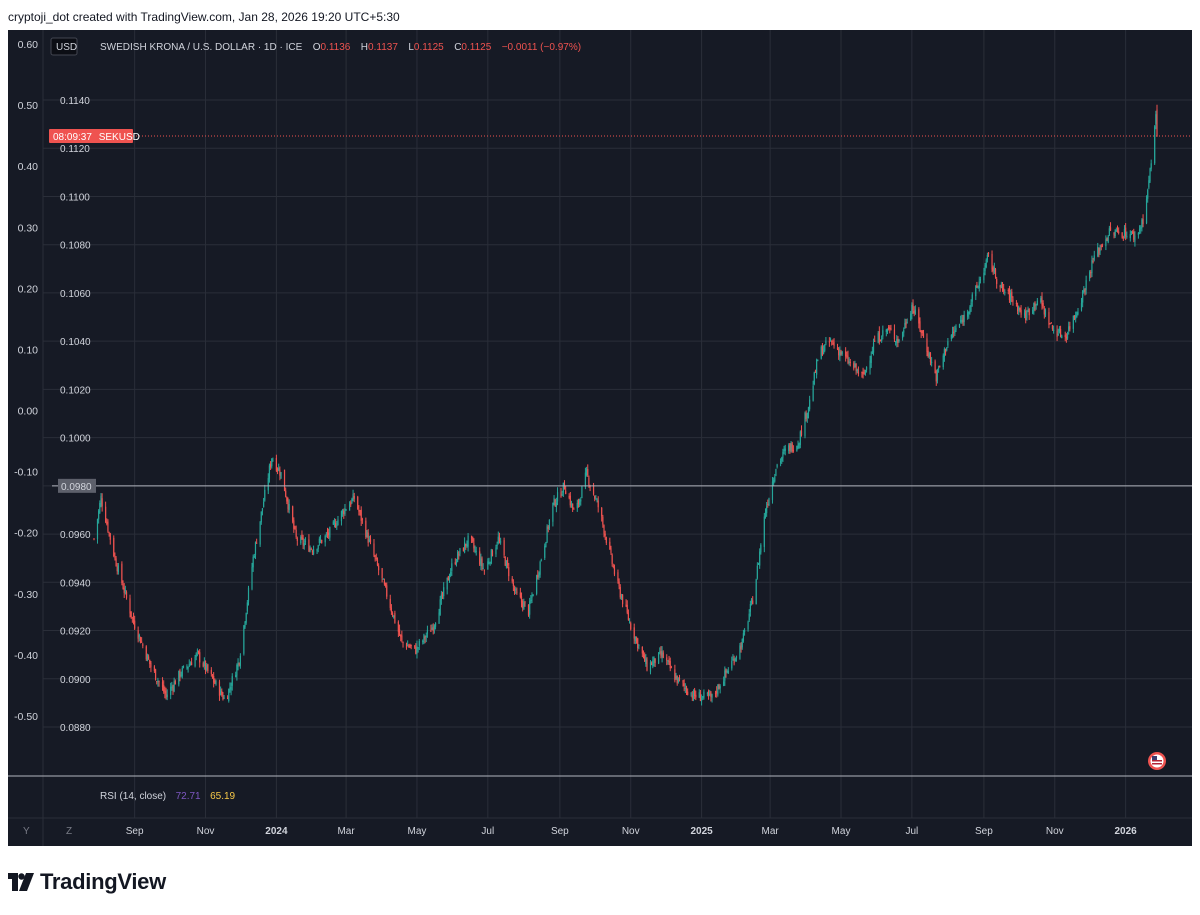 Image resolution: width=1200 pixels, height=915 pixels. I want to click on left-axis-tick-label: -0.50, so click(26, 717).